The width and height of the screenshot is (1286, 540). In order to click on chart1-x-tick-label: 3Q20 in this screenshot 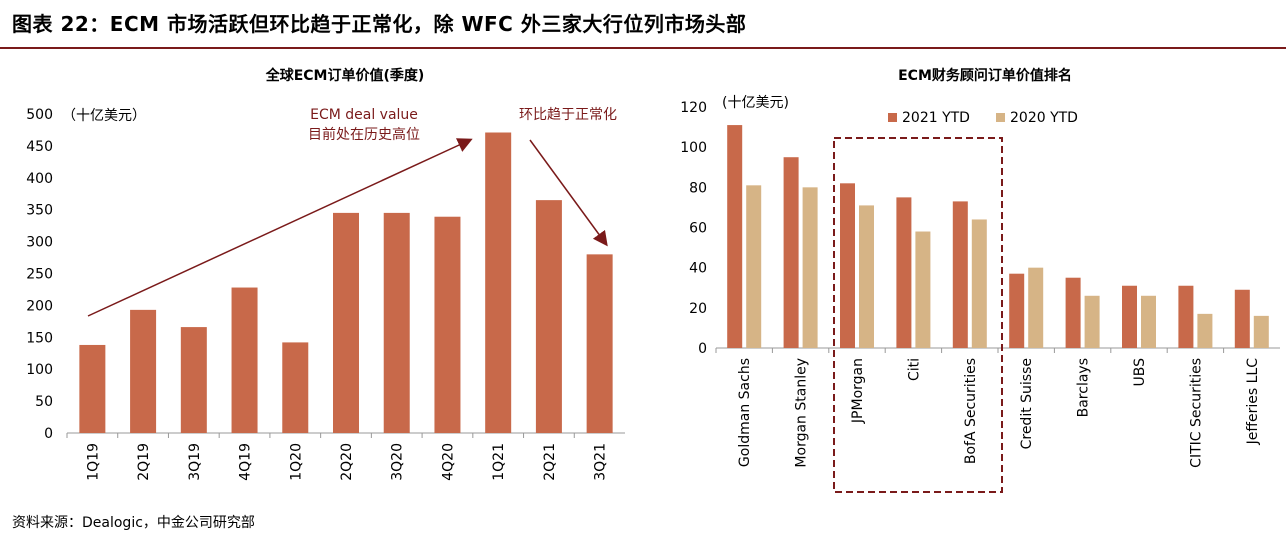, I will do `click(398, 462)`.